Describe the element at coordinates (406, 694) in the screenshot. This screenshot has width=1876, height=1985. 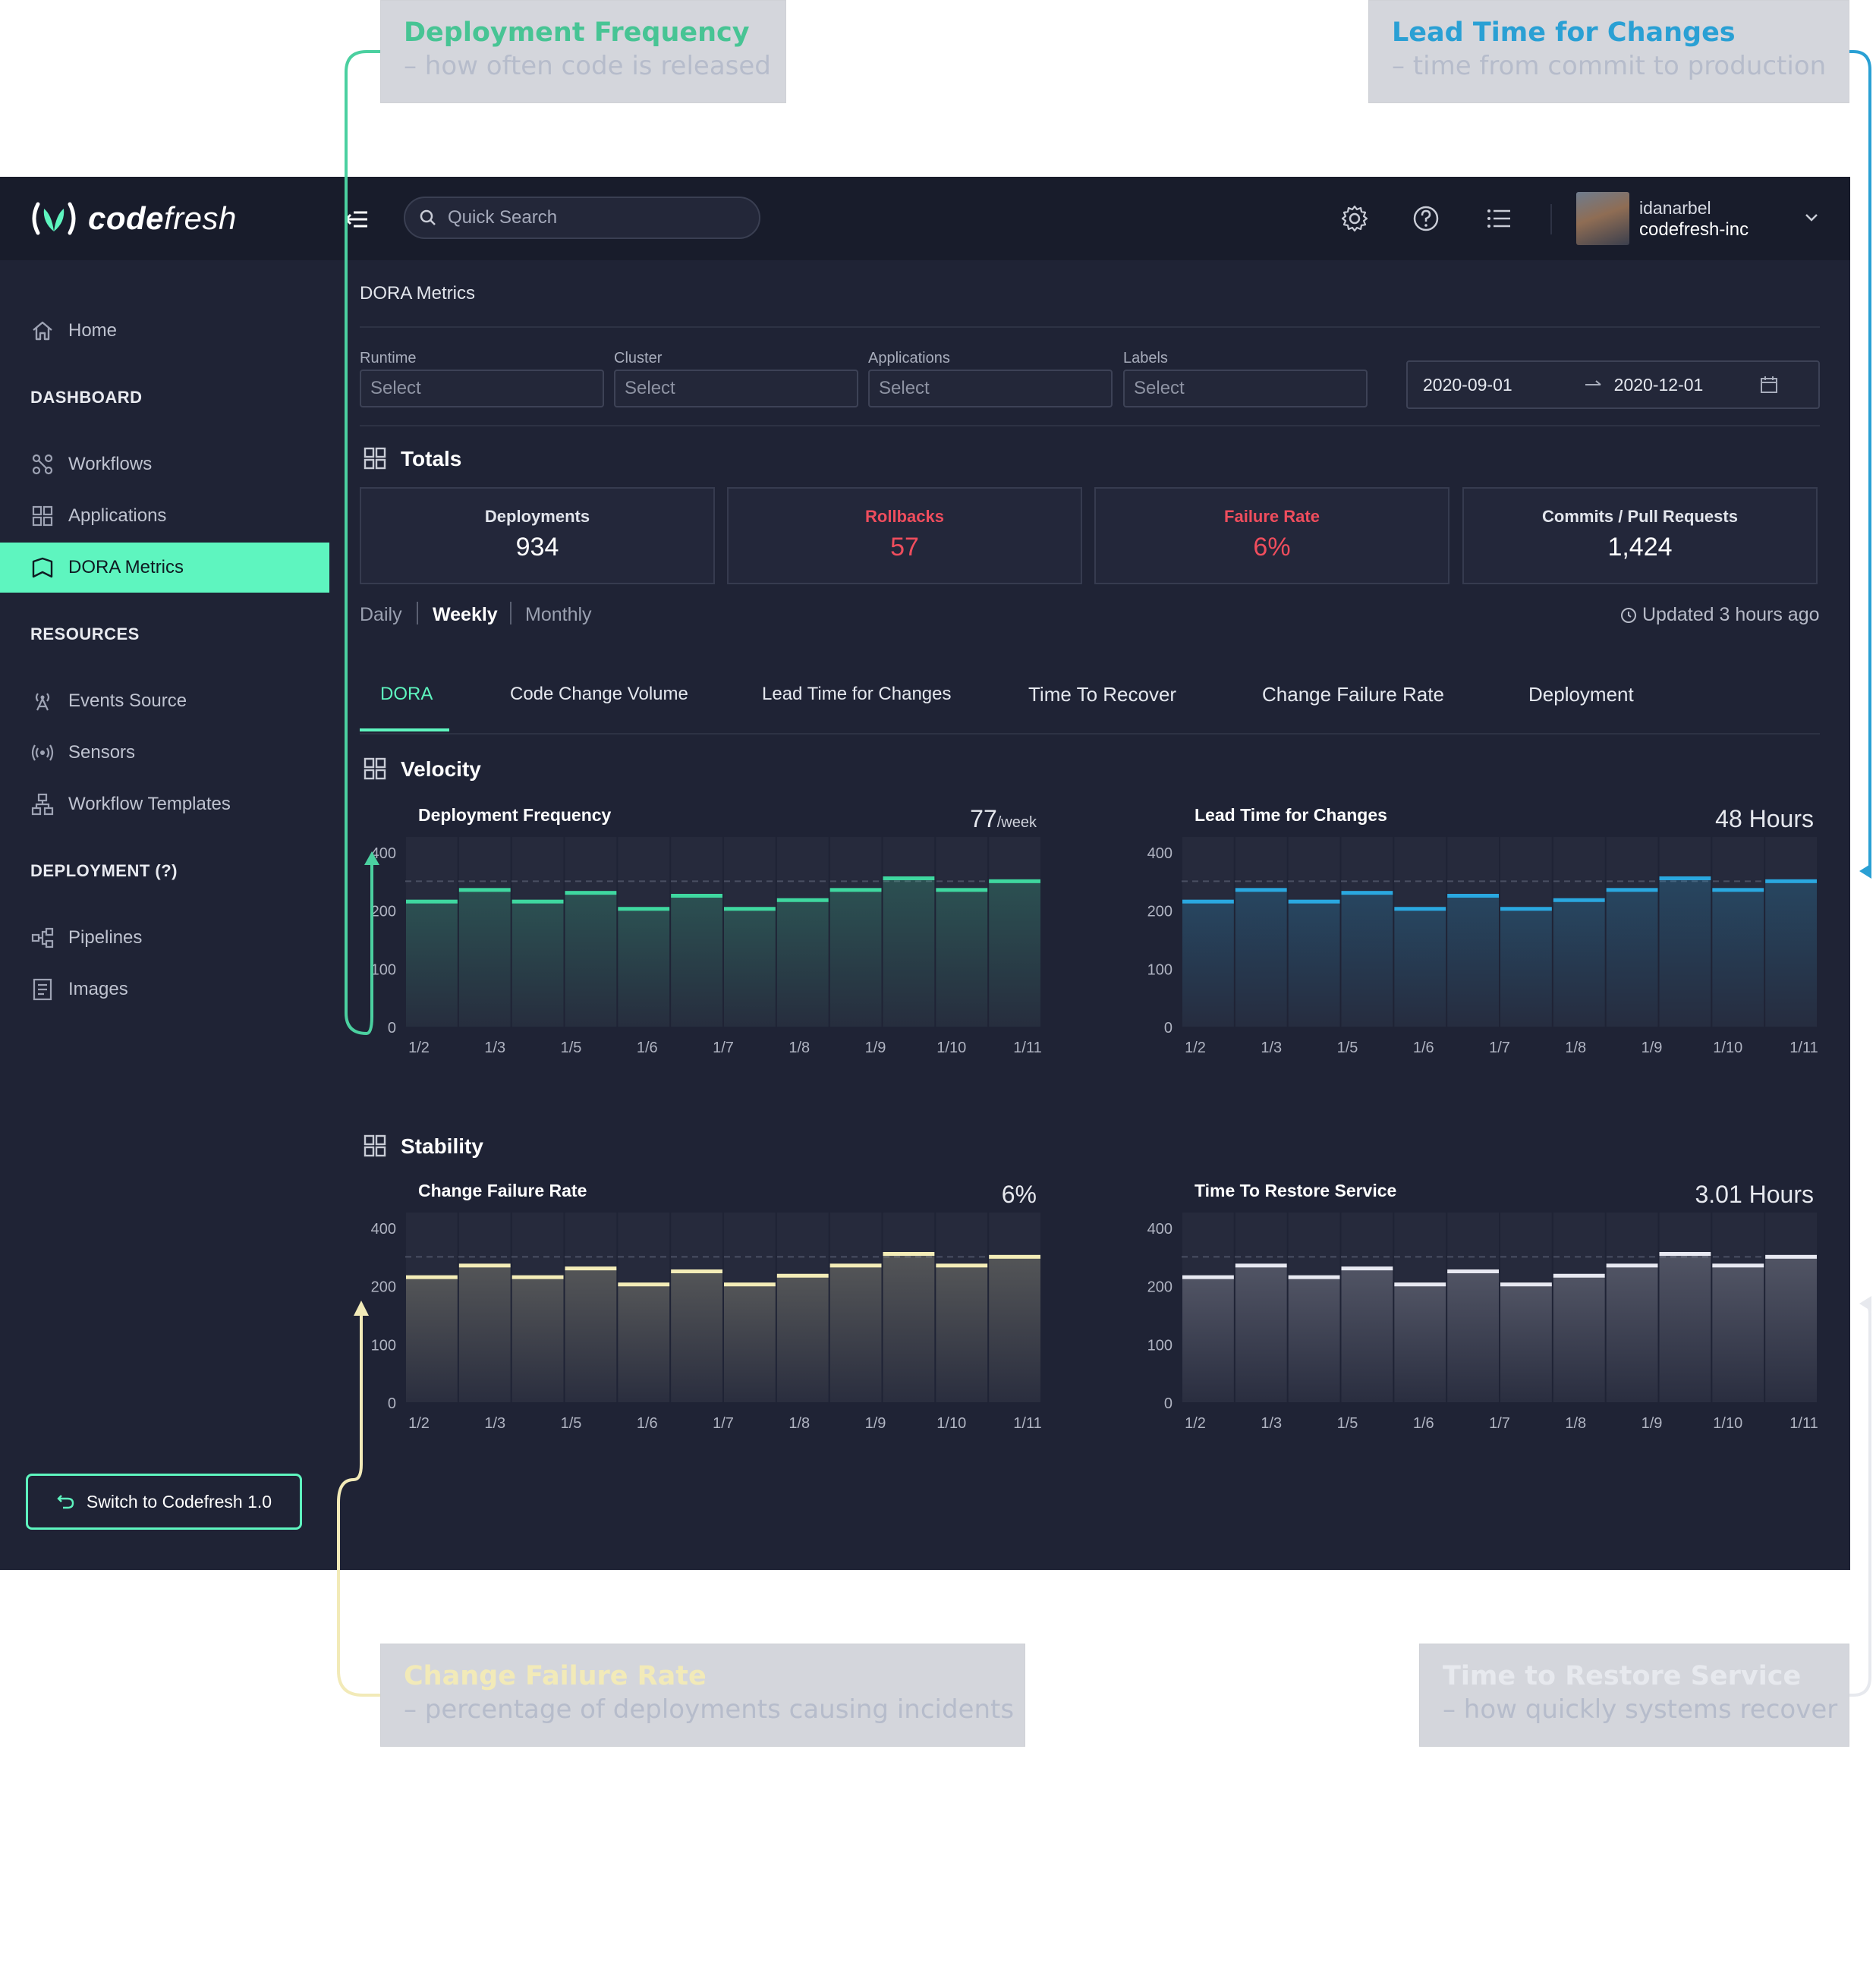
I see `tab-dora: DORA` at that location.